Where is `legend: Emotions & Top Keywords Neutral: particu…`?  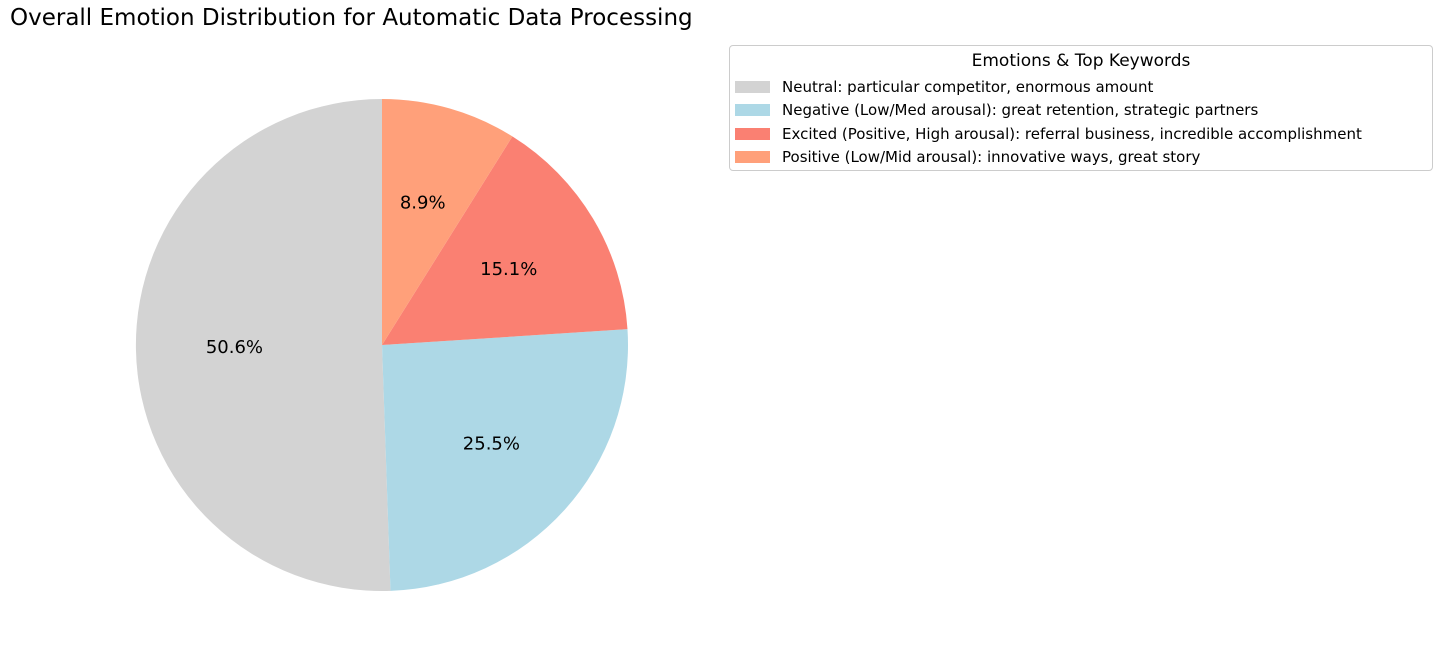 legend: Emotions & Top Keywords Neutral: particu… is located at coordinates (1081, 108).